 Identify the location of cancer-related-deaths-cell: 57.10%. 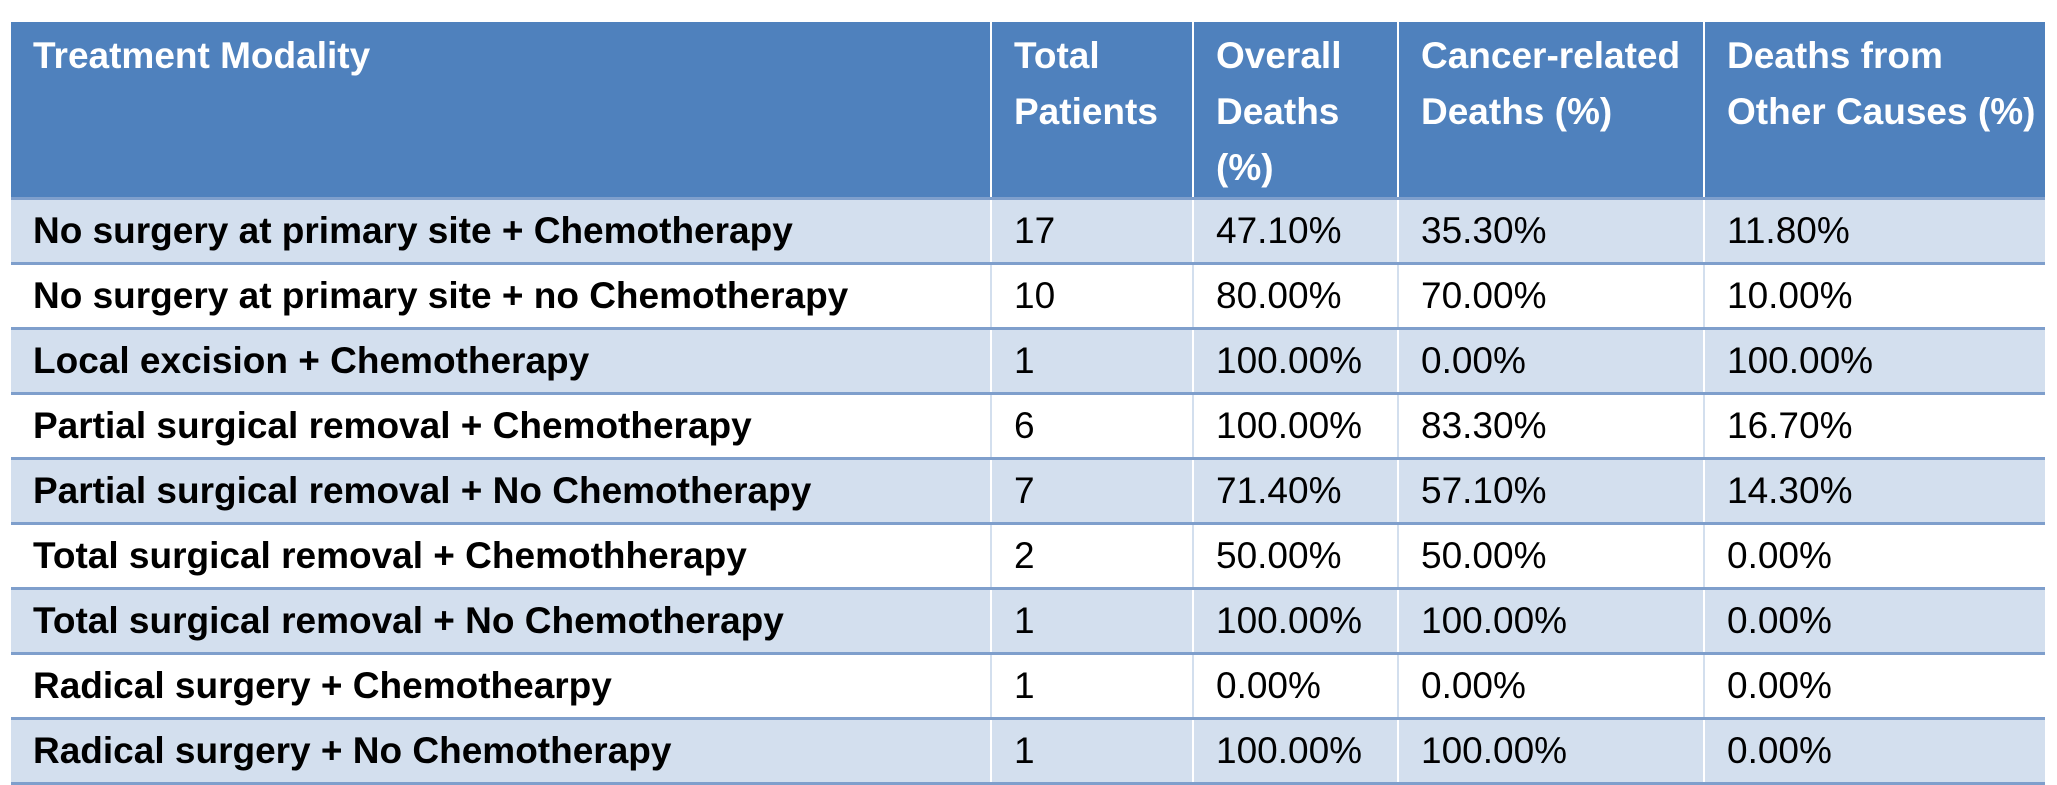
(1550, 489).